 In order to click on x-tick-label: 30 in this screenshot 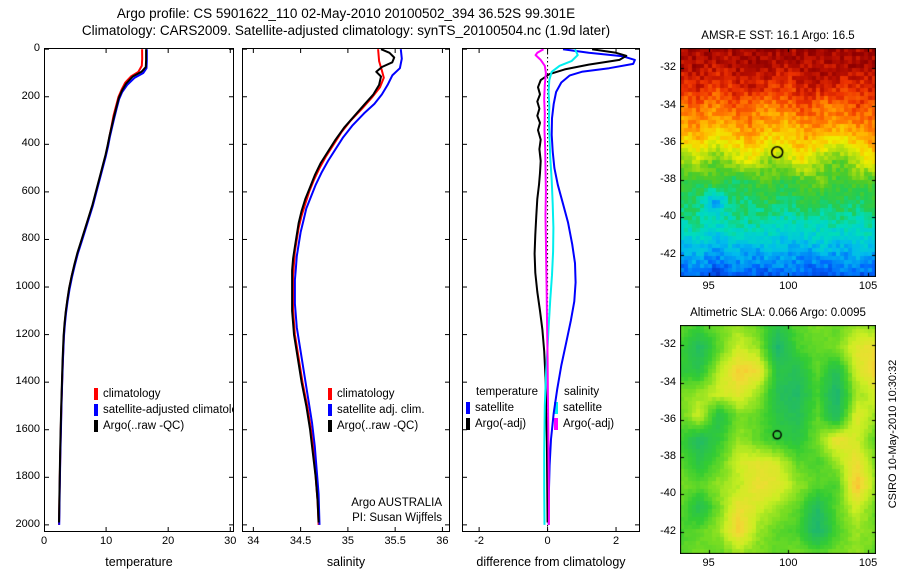, I will do `click(230, 541)`.